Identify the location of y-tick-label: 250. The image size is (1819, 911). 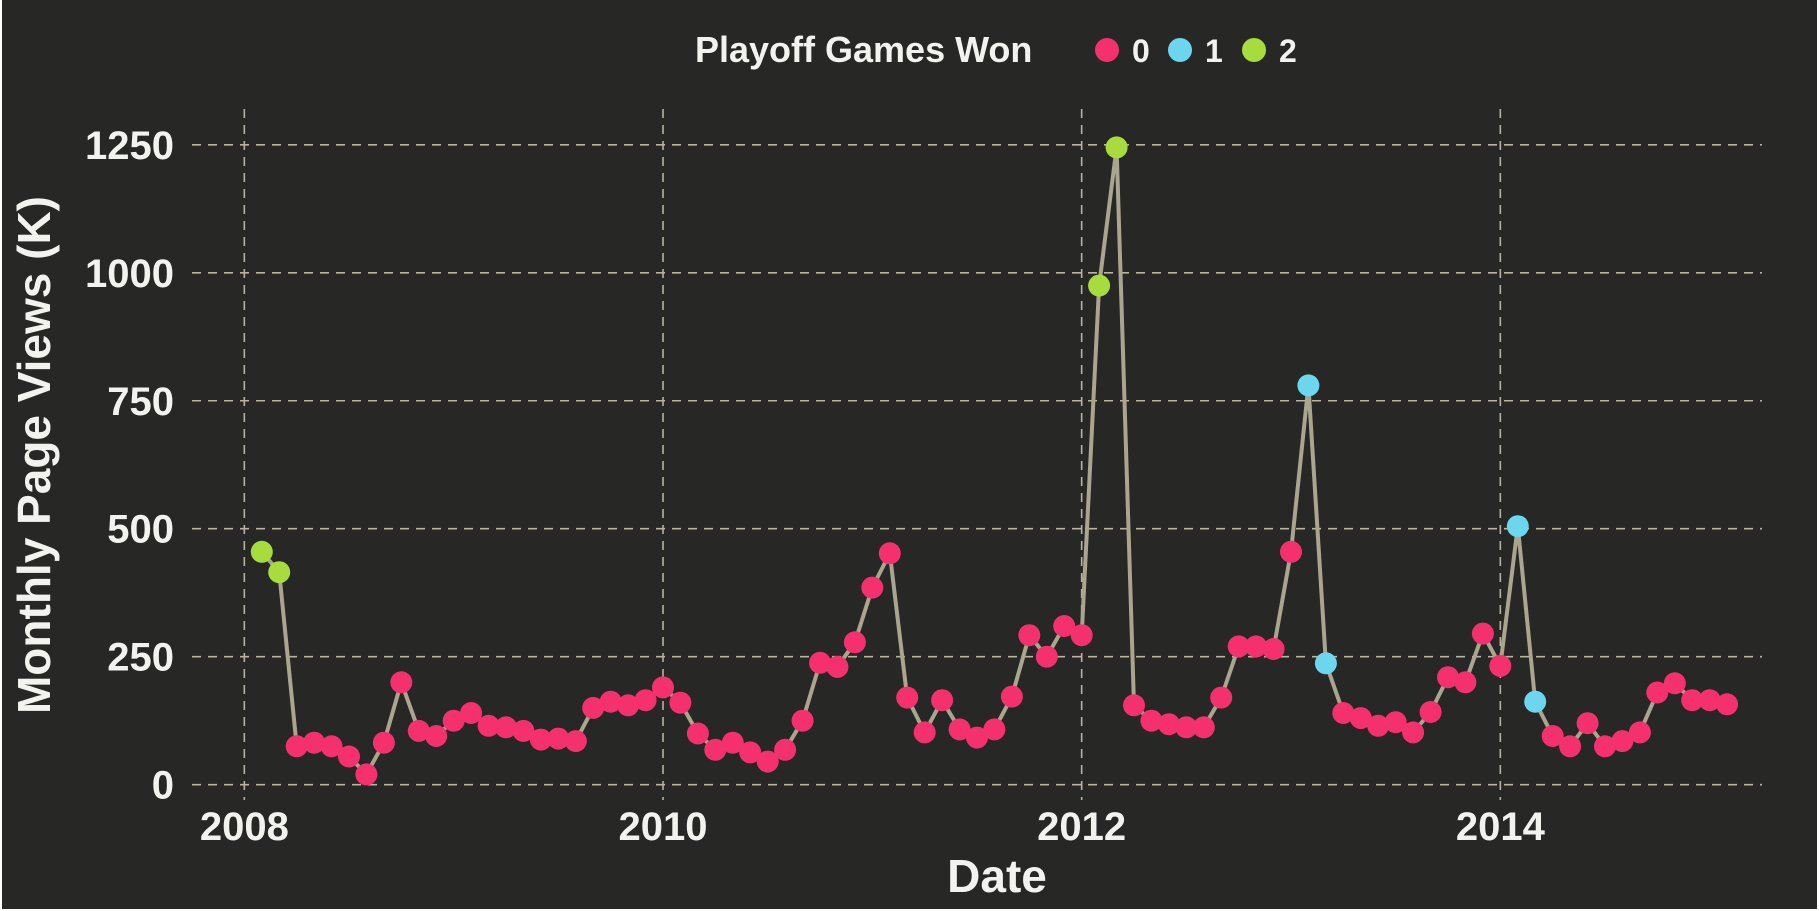
(140, 658).